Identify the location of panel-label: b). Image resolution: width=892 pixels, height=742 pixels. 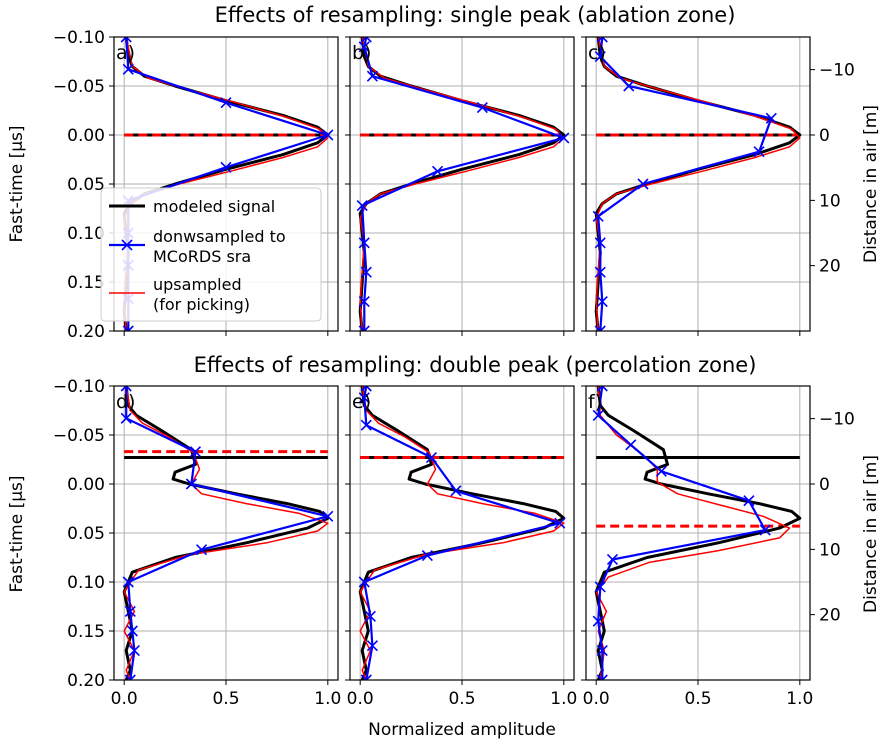
(361, 53).